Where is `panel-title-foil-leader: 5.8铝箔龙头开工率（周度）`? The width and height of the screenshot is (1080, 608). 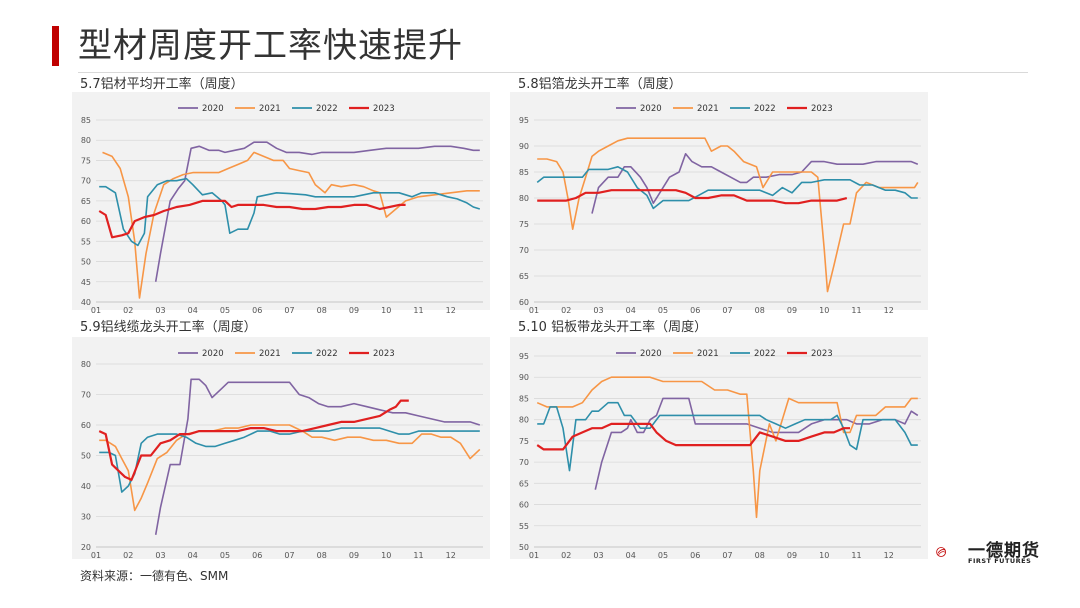
panel-title-foil-leader: 5.8铝箔龙头开工率（周度） is located at coordinates (600, 84).